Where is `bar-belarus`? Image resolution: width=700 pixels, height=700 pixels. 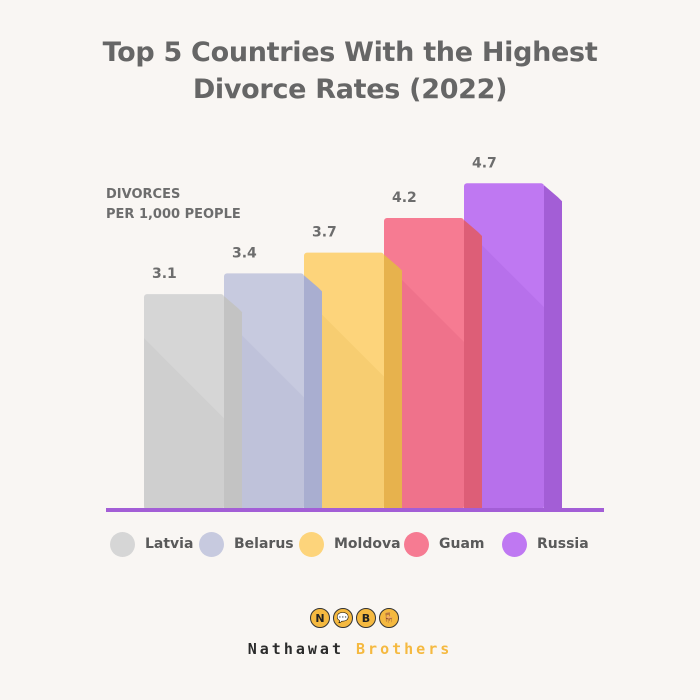
bar-belarus is located at coordinates (273, 391).